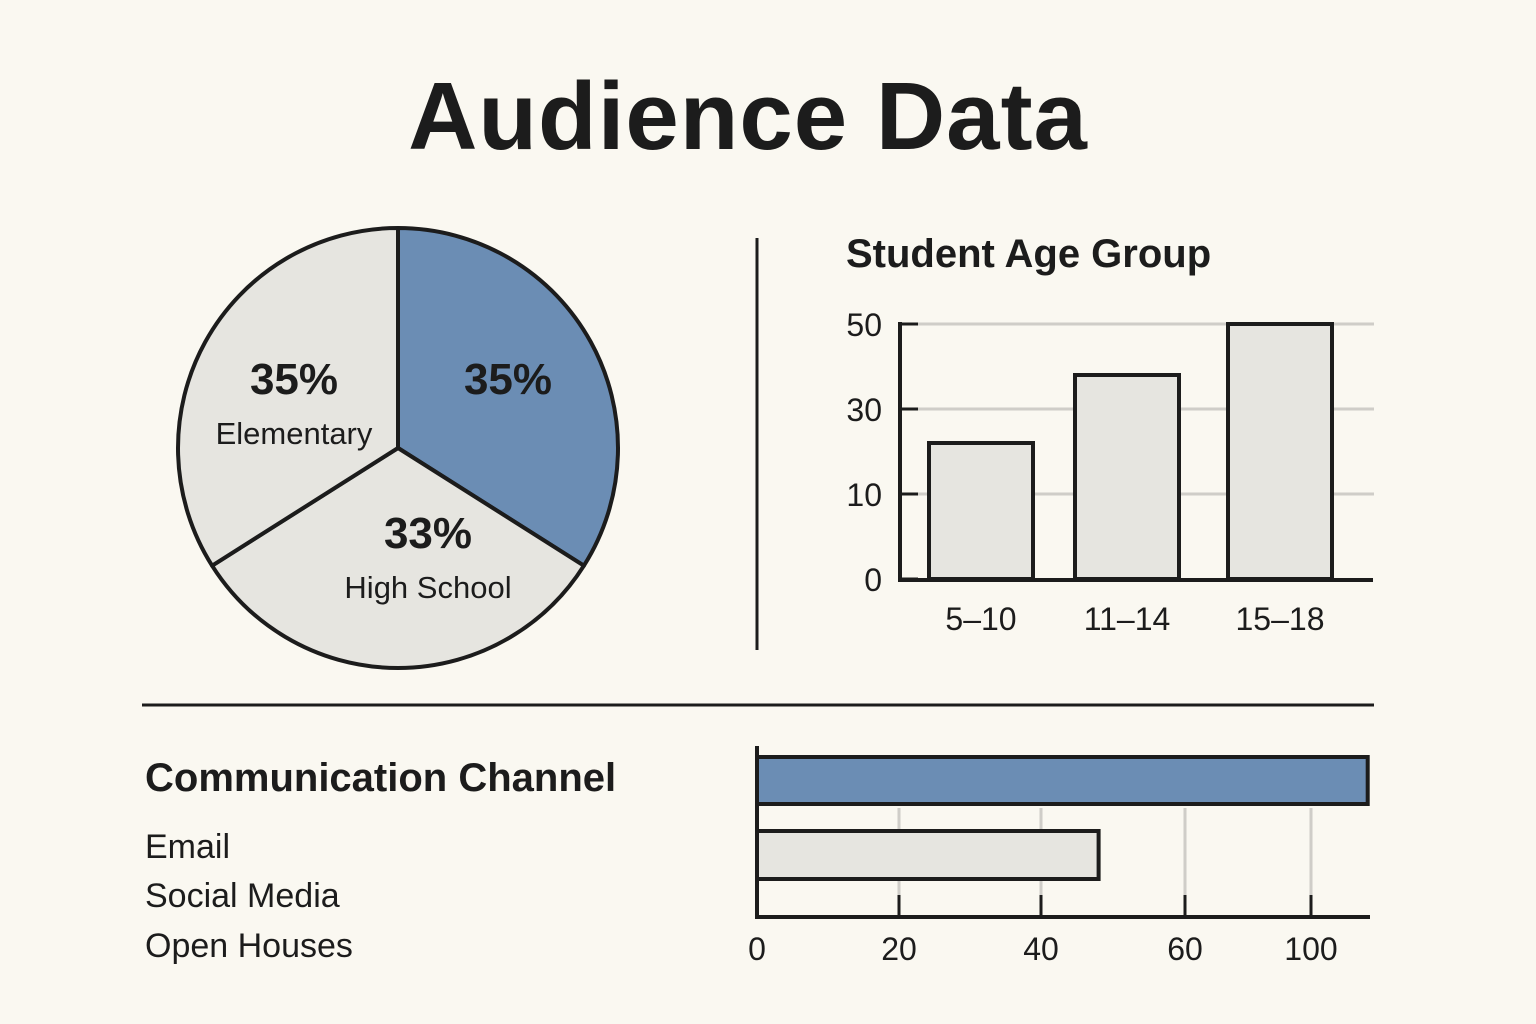  What do you see at coordinates (1029, 254) in the screenshot?
I see `age-chart-title: Student Age Group` at bounding box center [1029, 254].